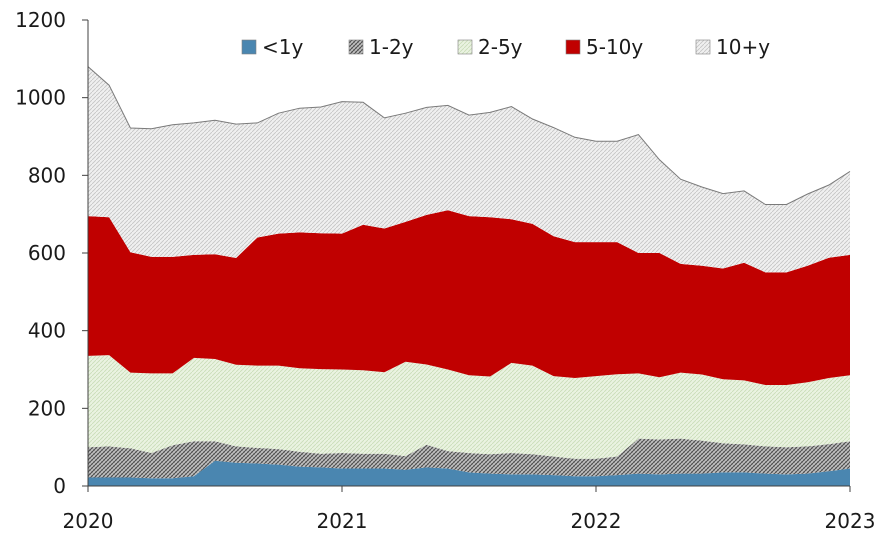  What do you see at coordinates (282, 47) in the screenshot?
I see `legend-label-lt1y: <1y` at bounding box center [282, 47].